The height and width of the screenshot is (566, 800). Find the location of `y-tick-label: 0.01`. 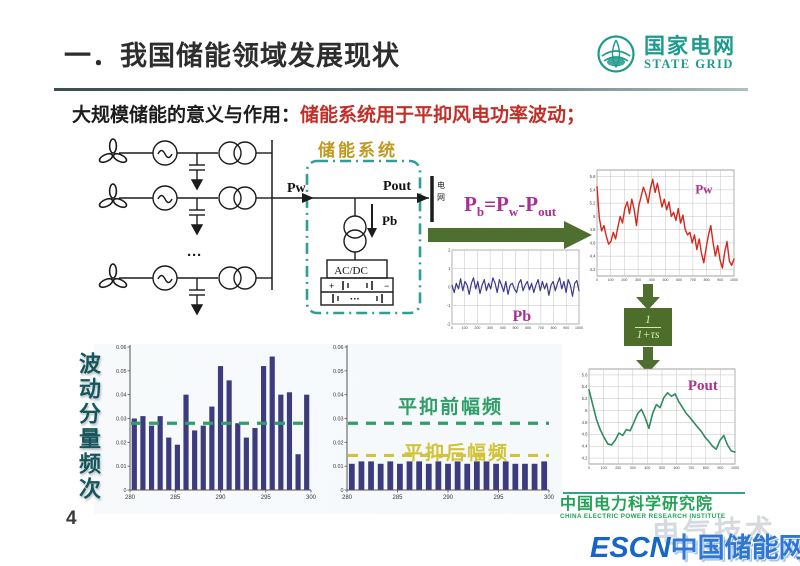

y-tick-label: 0.01 is located at coordinates (121, 467).